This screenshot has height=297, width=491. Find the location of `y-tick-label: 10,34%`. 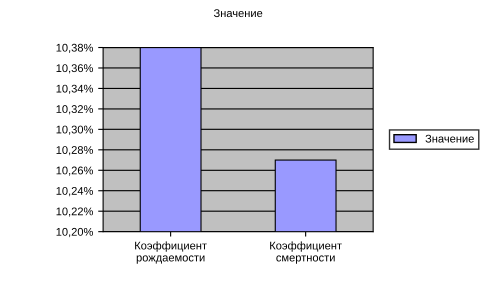

y-tick-label: 10,34% is located at coordinates (74, 89).